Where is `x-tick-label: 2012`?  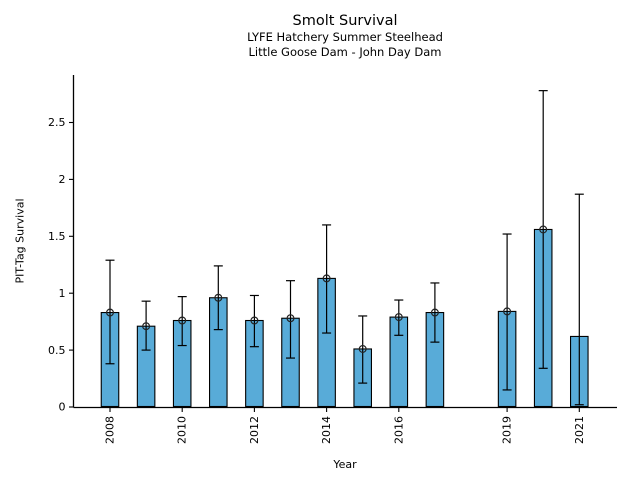
x-tick-label: 2012 is located at coordinates (254, 430).